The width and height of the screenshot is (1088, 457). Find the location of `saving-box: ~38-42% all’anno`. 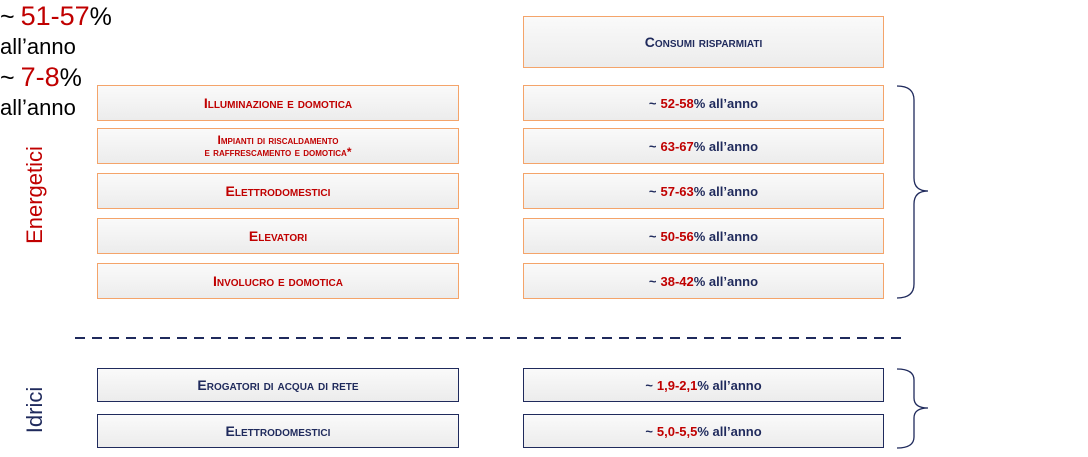

saving-box: ~38-42% all’anno is located at coordinates (703, 281).